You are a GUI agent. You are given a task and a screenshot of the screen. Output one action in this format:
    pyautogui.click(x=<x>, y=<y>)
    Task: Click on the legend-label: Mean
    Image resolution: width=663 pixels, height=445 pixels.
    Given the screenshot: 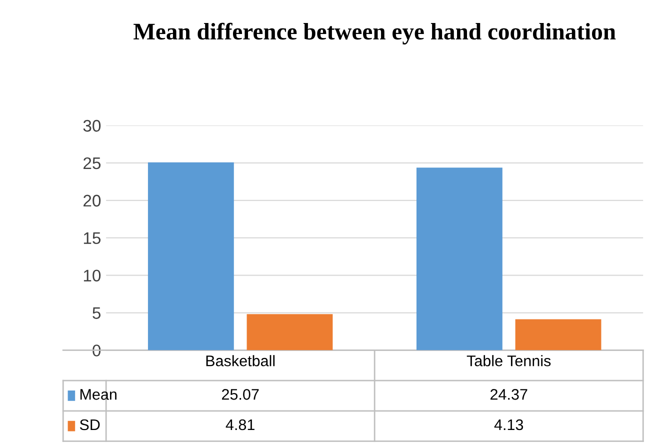 What is the action you would take?
    pyautogui.click(x=98, y=394)
    